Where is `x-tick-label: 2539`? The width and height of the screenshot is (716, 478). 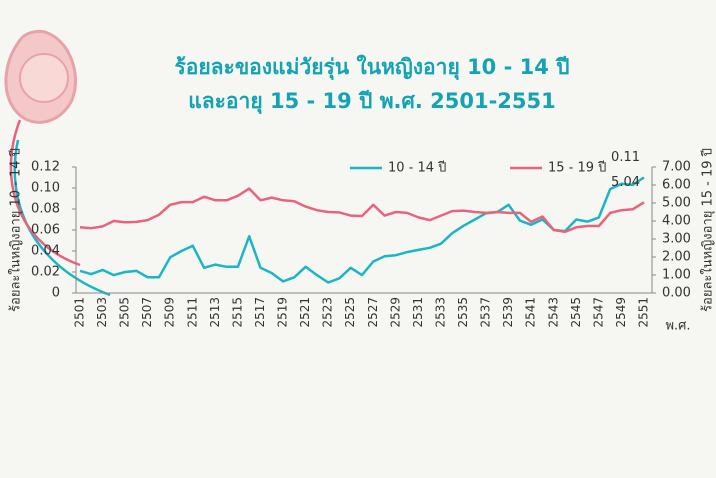 x-tick-label: 2539 is located at coordinates (508, 312).